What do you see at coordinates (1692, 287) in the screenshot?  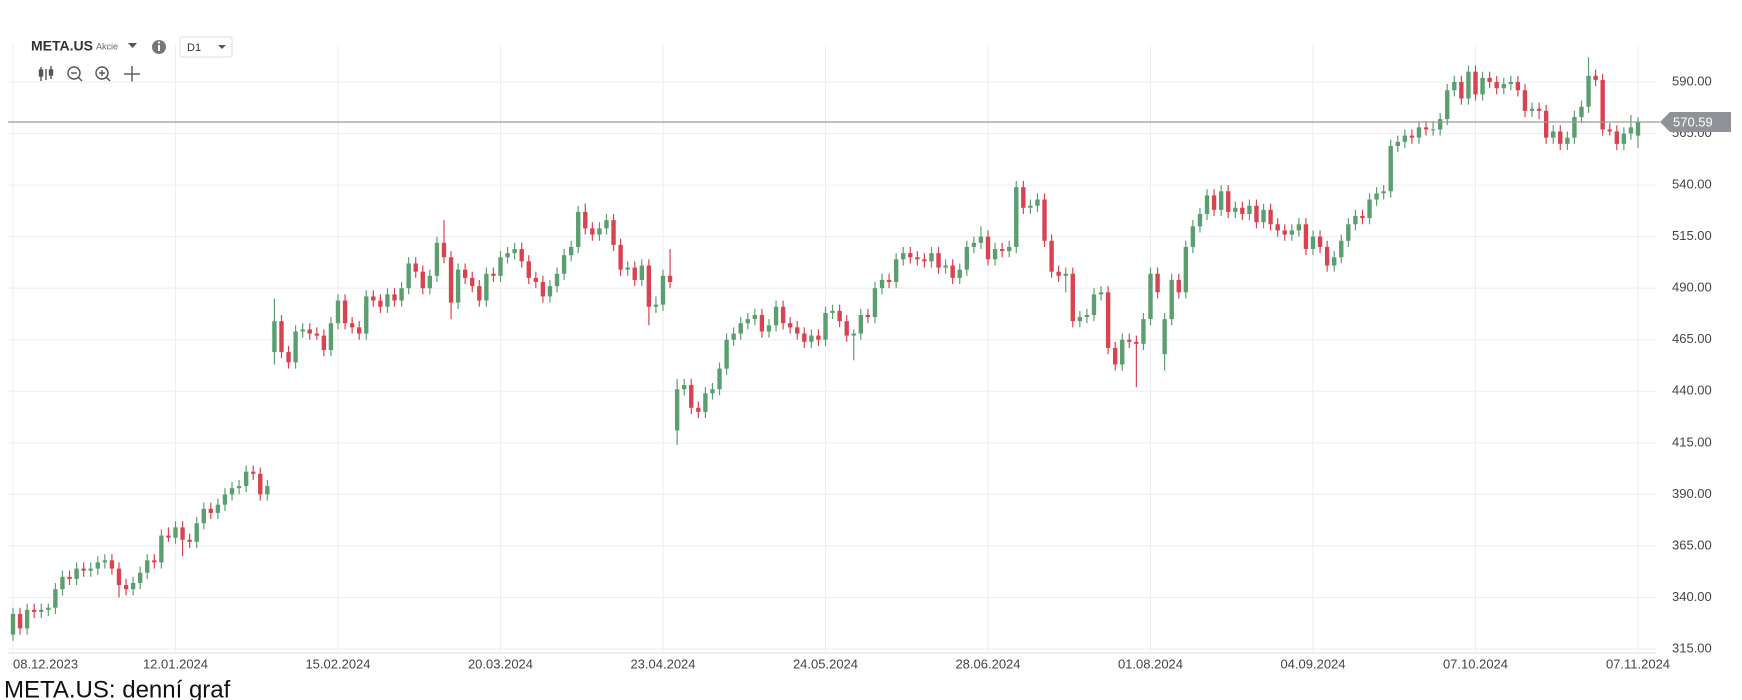 I see `y-tick-label: 490.00` at bounding box center [1692, 287].